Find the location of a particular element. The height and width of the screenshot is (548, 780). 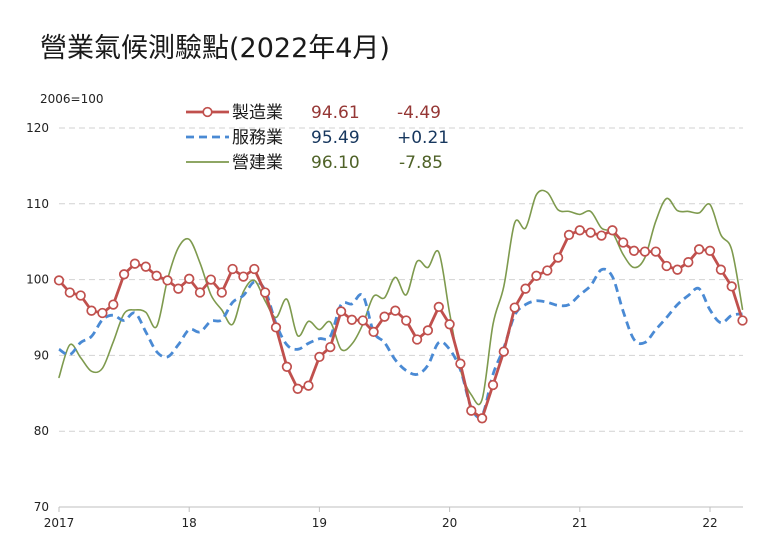

legend-item-construction: 營建業 96.10 -7.85 is located at coordinates (314, 163).